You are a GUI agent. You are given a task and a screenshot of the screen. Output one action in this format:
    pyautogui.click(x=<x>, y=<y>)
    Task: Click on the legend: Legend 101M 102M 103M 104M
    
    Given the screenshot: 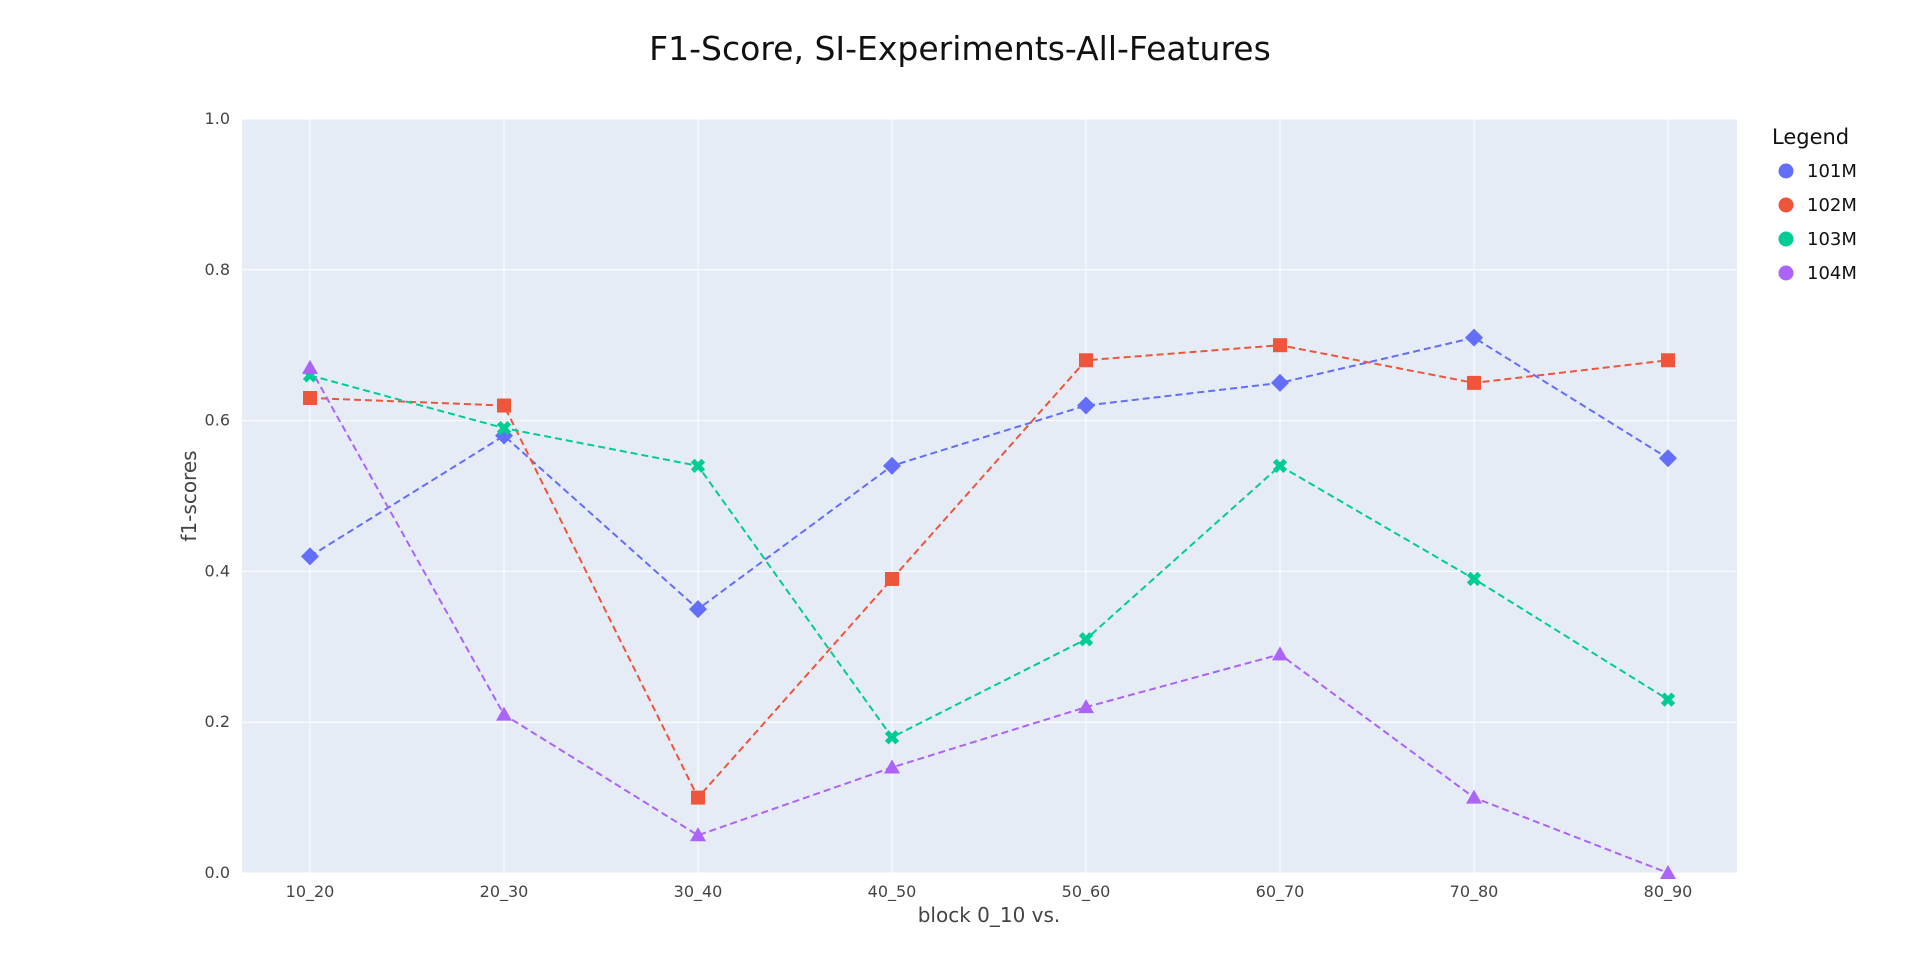 What is the action you would take?
    pyautogui.click(x=1814, y=204)
    